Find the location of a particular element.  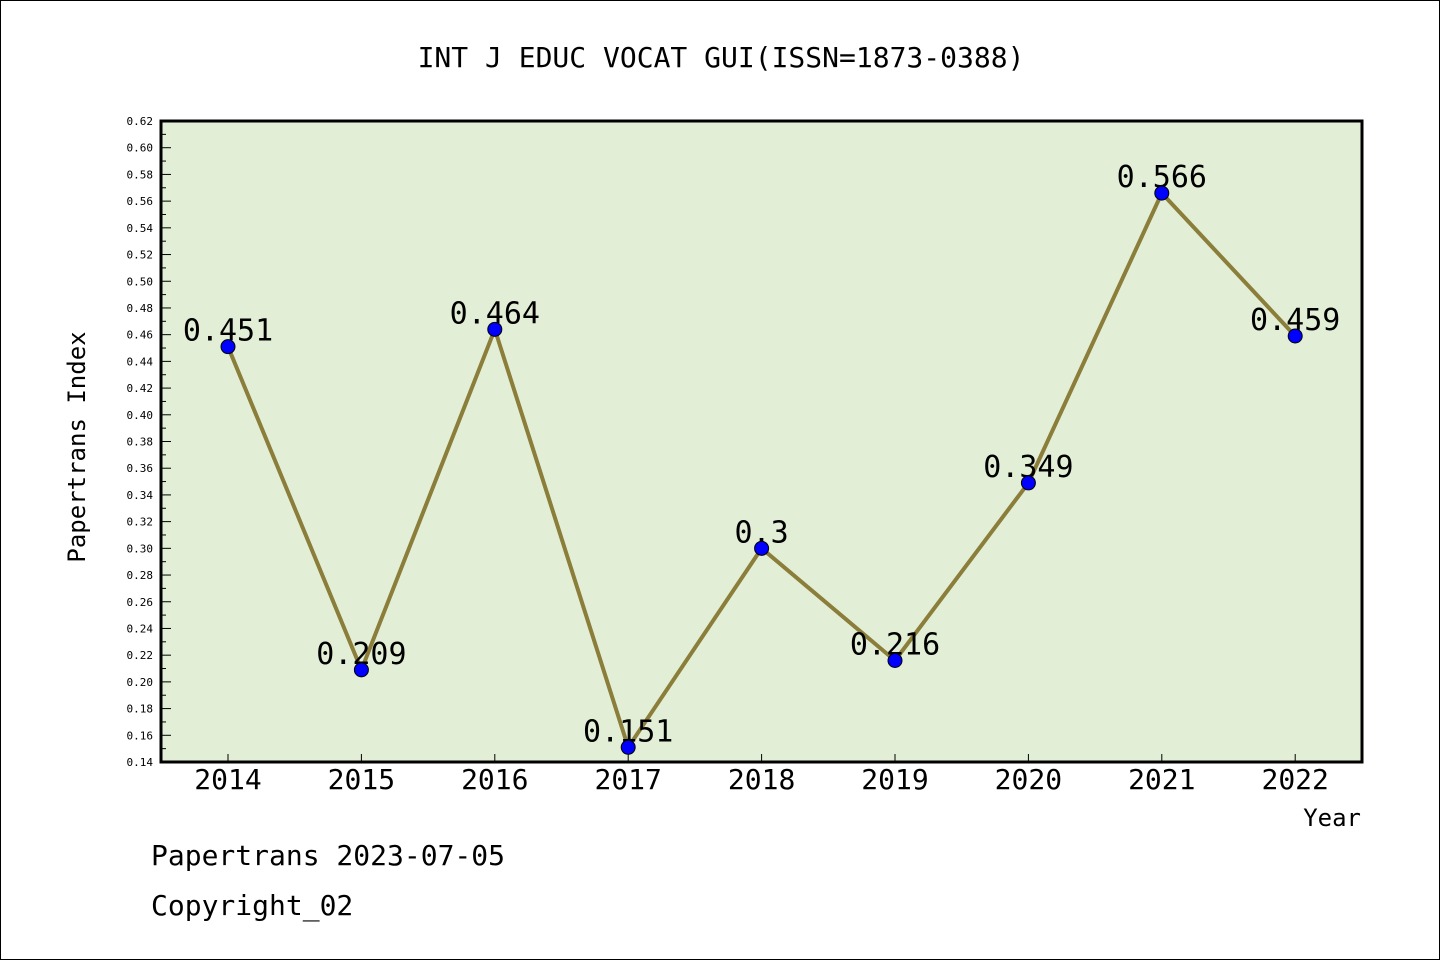

x-axis-label: Year is located at coordinates (1332, 818).